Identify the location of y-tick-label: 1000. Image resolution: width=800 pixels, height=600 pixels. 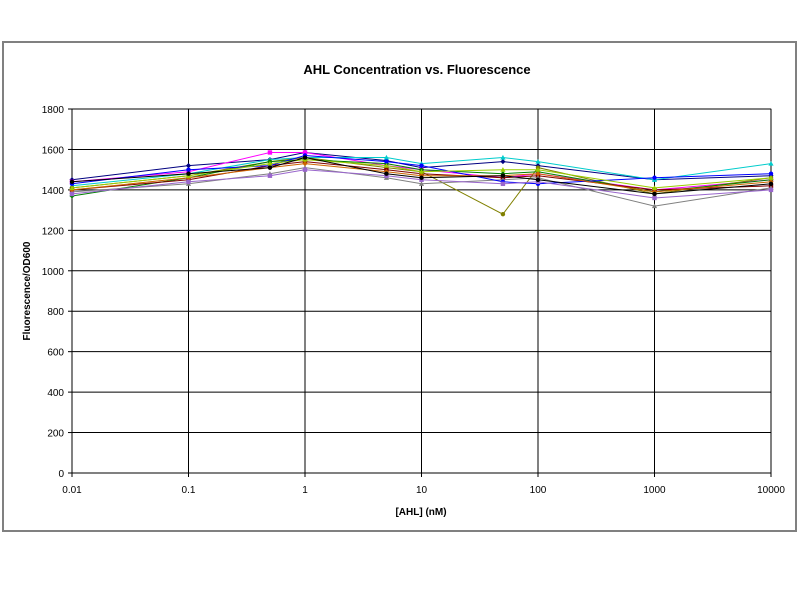
(53, 272).